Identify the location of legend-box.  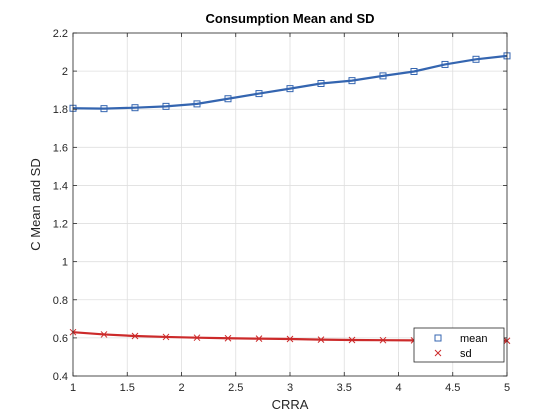
(459, 345).